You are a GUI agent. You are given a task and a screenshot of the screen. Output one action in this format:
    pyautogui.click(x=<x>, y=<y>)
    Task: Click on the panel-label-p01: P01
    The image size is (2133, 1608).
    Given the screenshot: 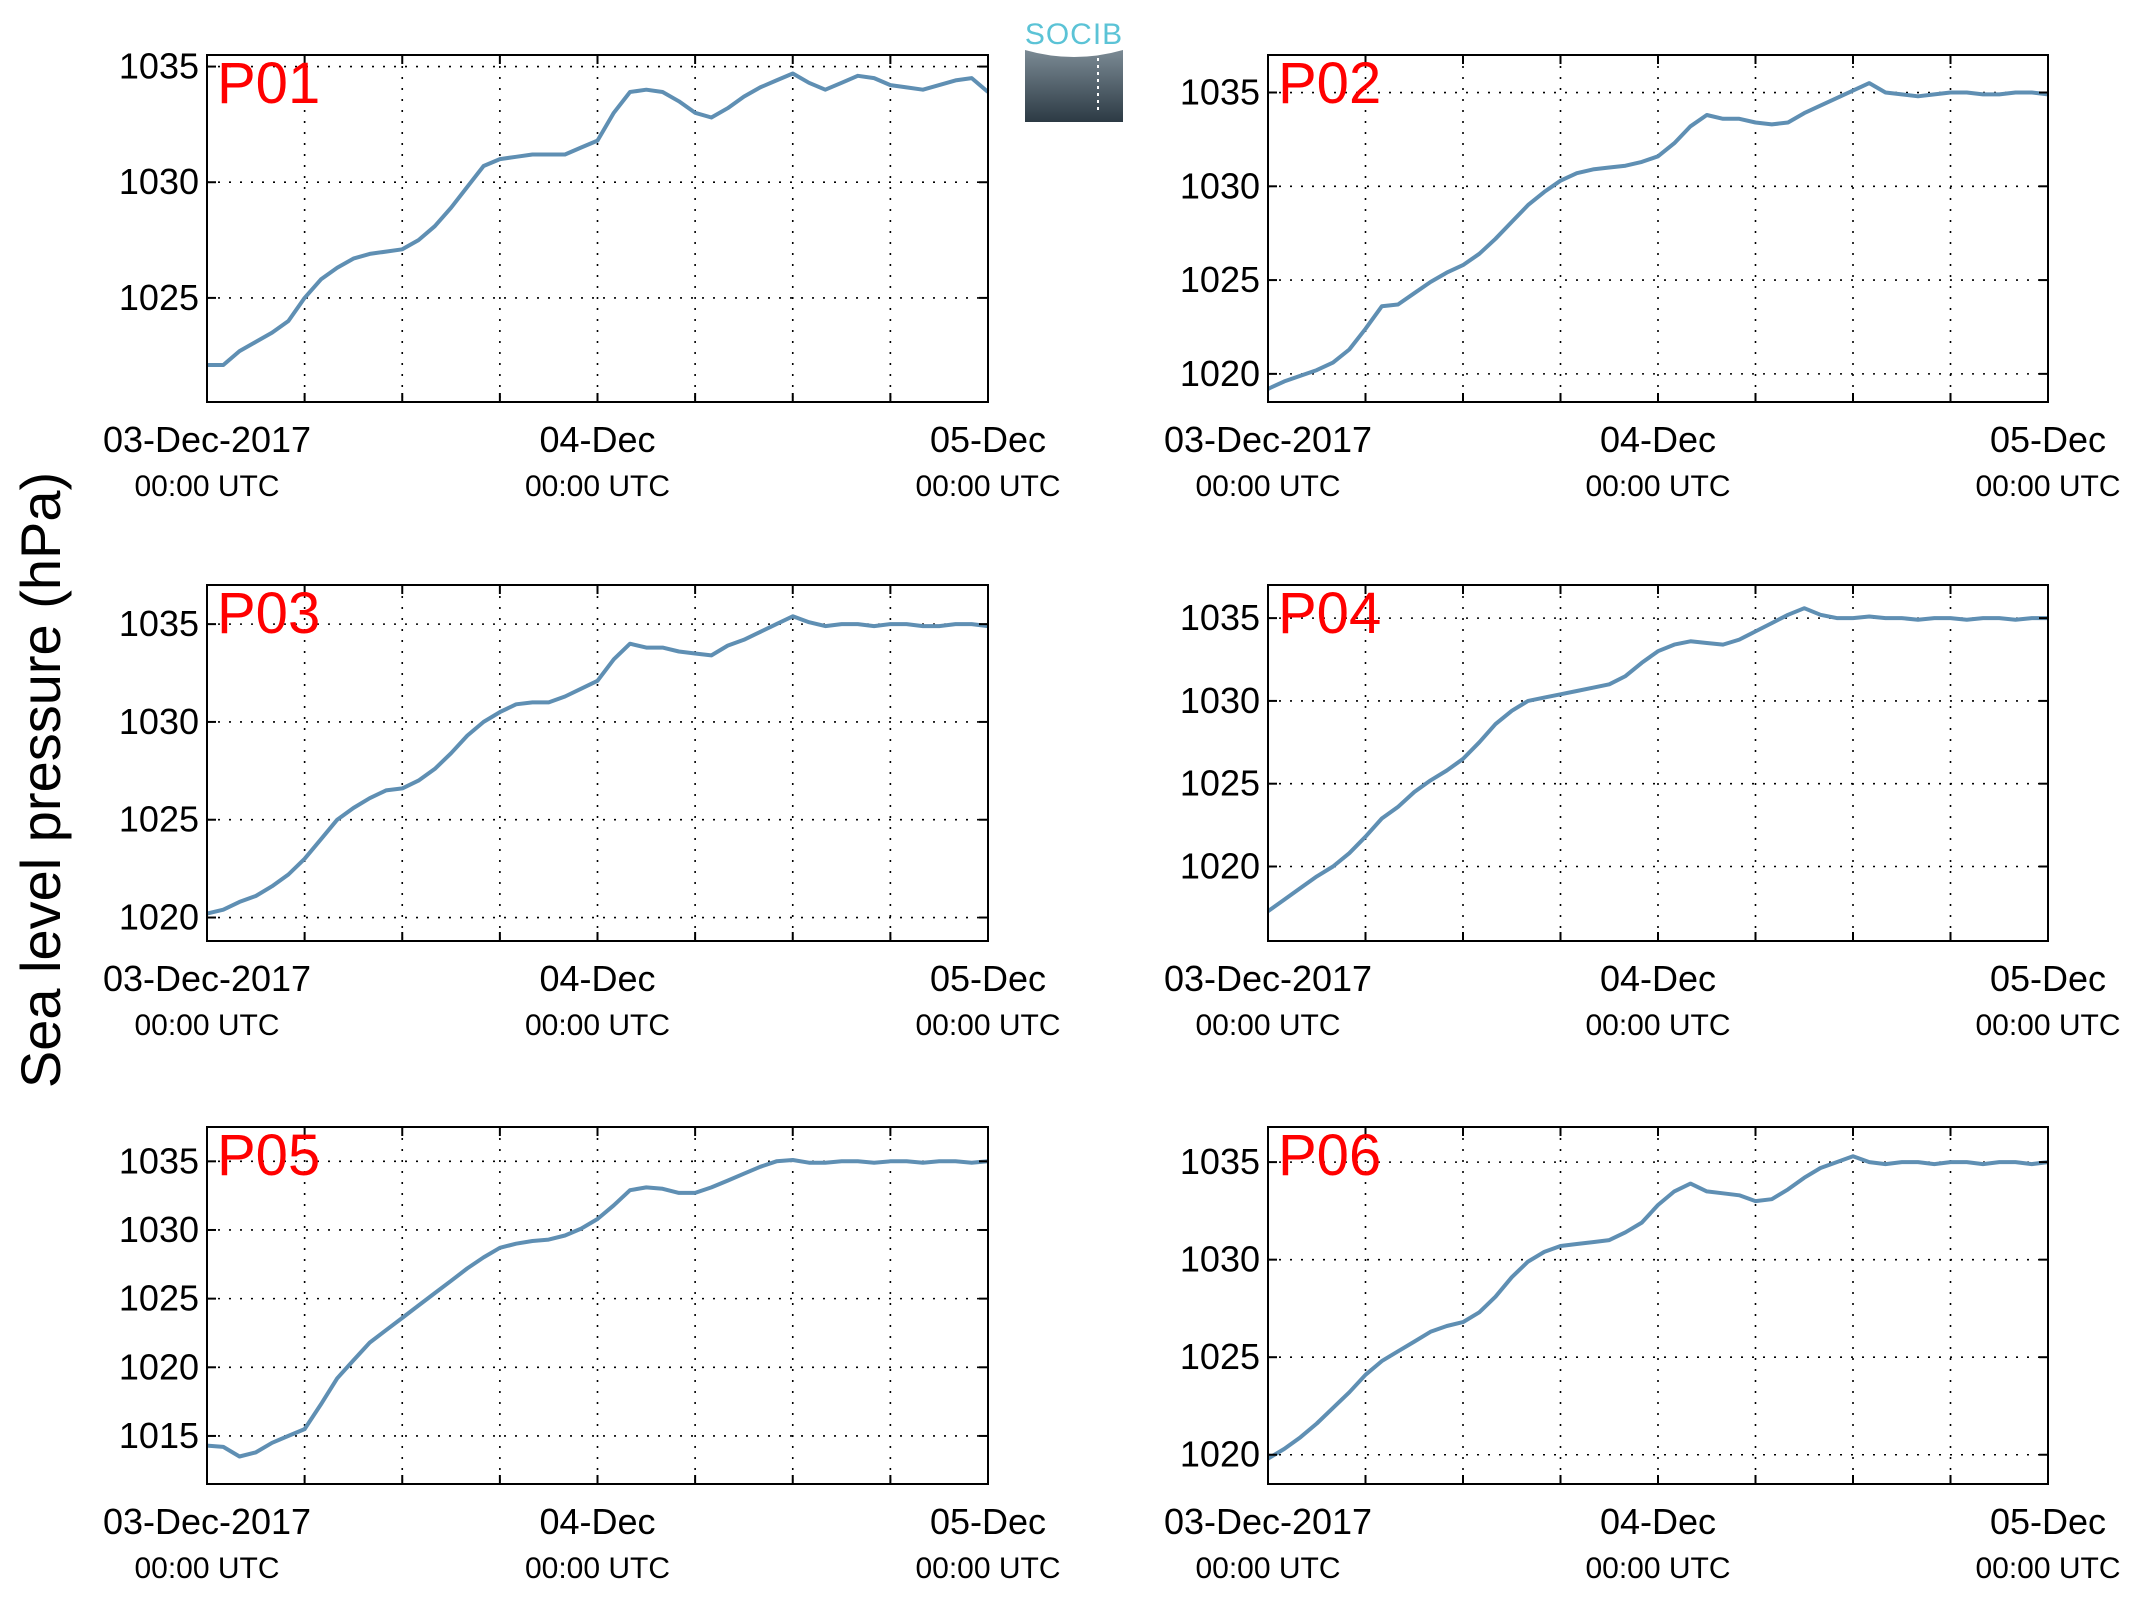 What is the action you would take?
    pyautogui.click(x=268, y=83)
    